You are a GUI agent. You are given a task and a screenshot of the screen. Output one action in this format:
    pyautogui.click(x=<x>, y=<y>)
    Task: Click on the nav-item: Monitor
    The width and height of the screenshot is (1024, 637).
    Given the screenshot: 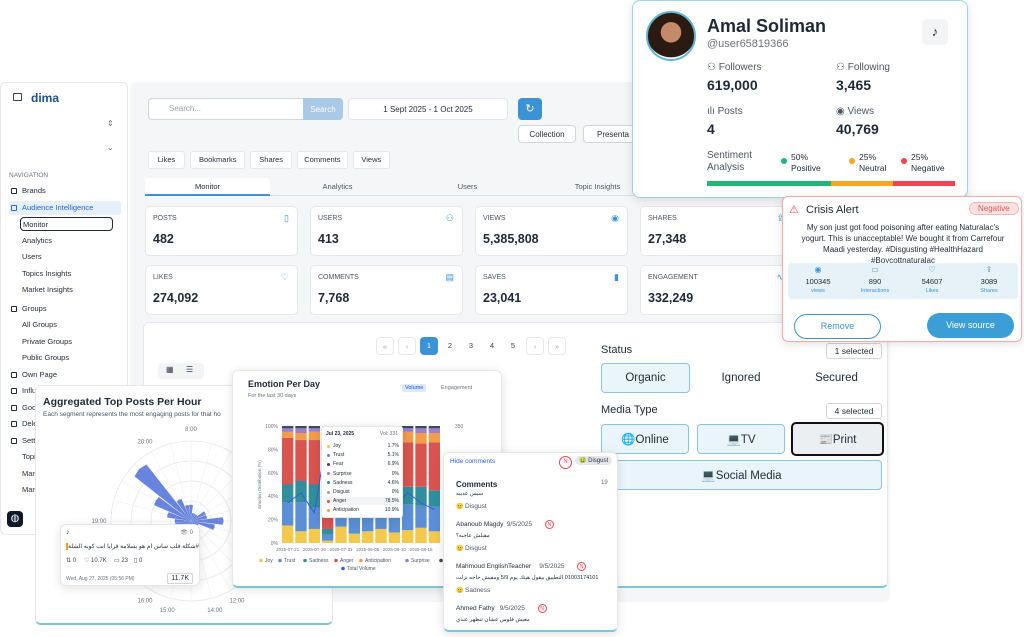 What is the action you would take?
    pyautogui.click(x=66, y=224)
    